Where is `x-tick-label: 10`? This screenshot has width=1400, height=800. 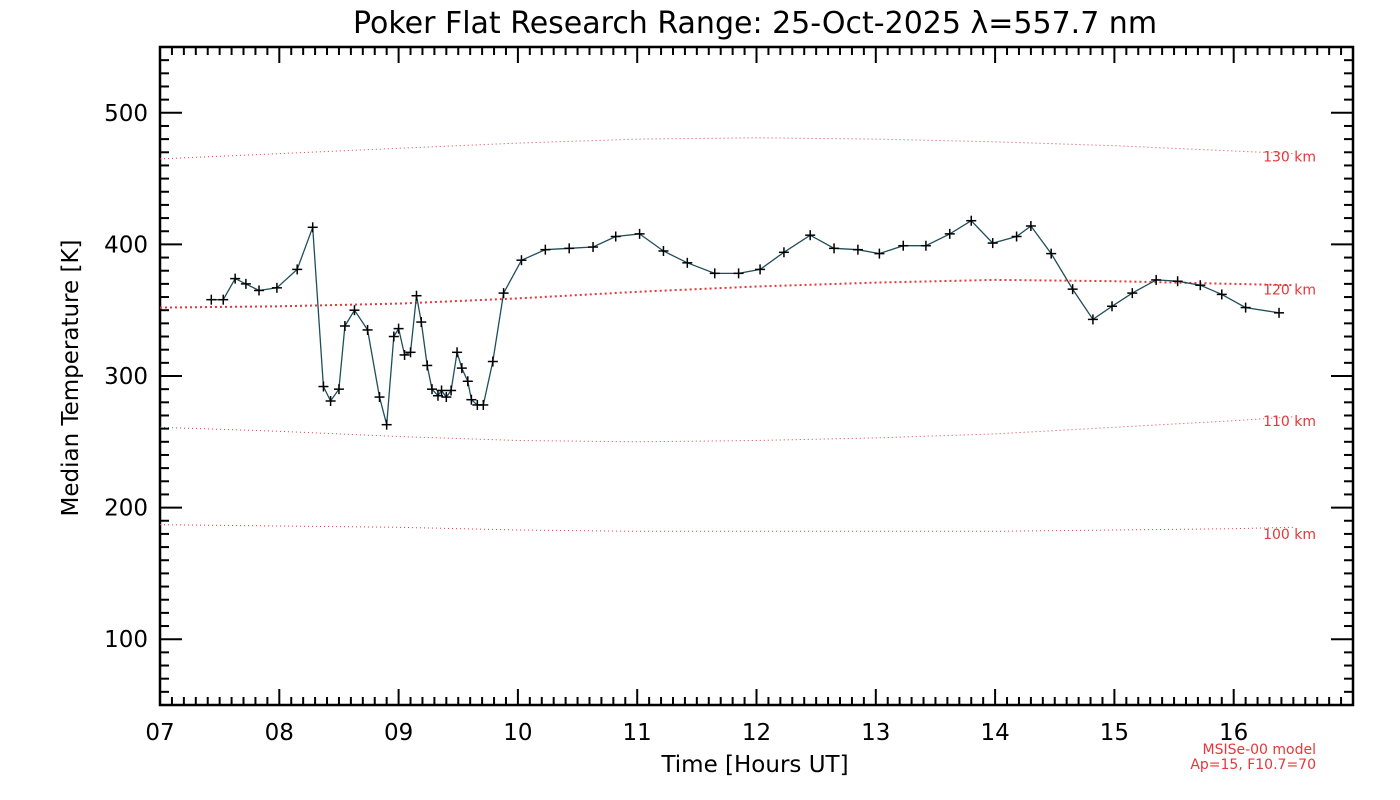 x-tick-label: 10 is located at coordinates (517, 733).